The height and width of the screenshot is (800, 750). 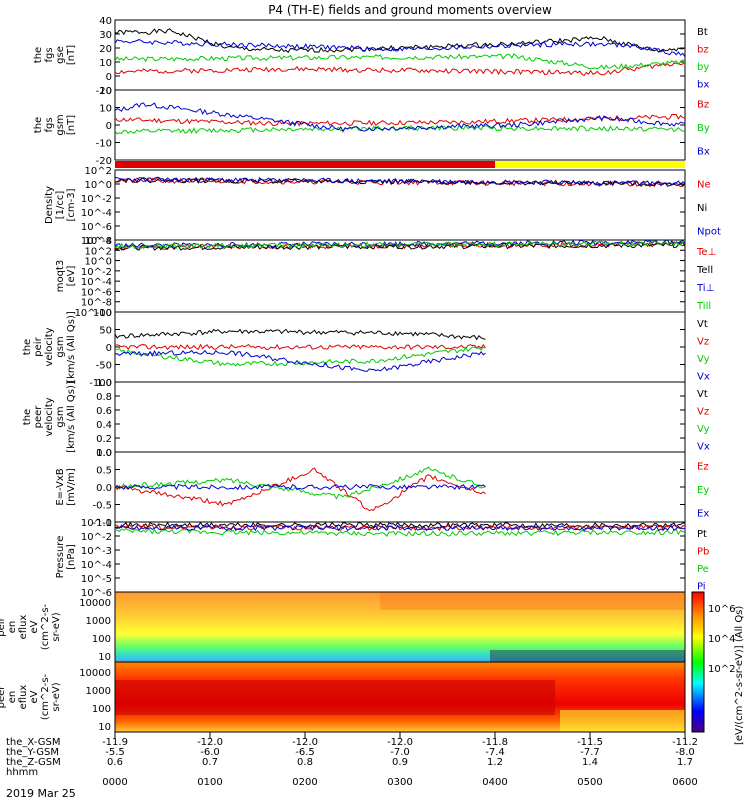 I want to click on legend-entry: Till, so click(x=703, y=306).